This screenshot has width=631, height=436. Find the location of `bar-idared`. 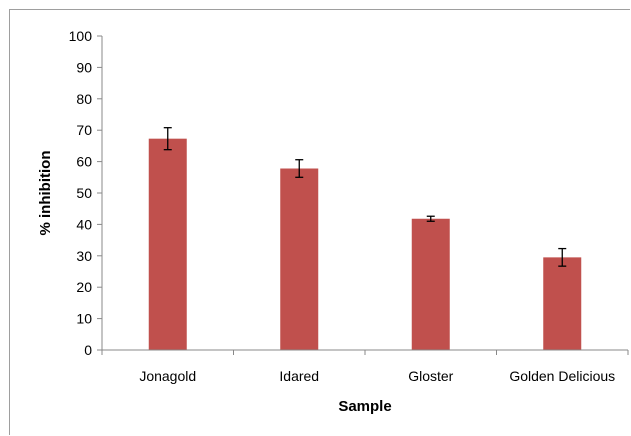

bar-idared is located at coordinates (299, 259).